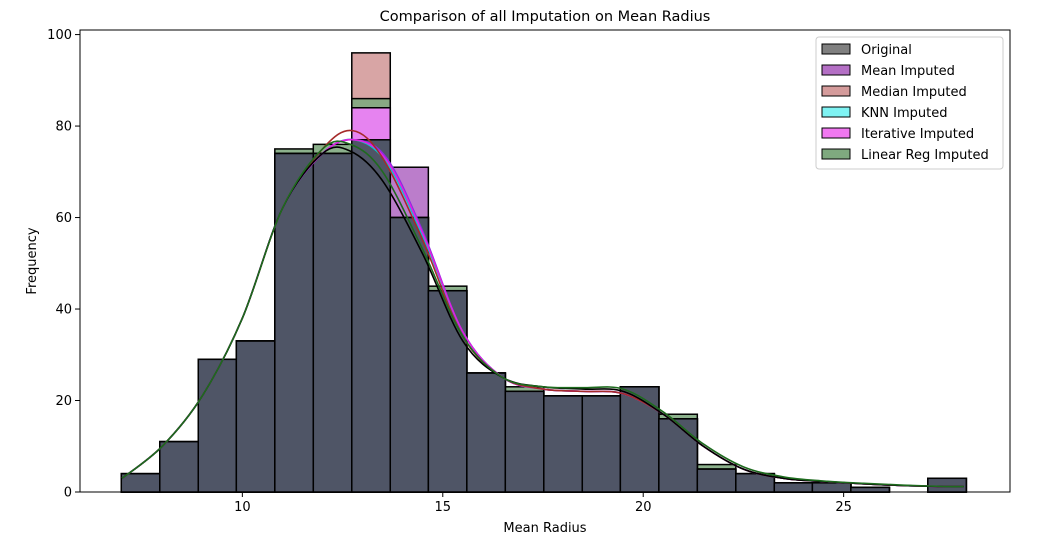 The height and width of the screenshot is (535, 1054). I want to click on x-axis-ticks: 10 15 20 25, so click(543, 503).